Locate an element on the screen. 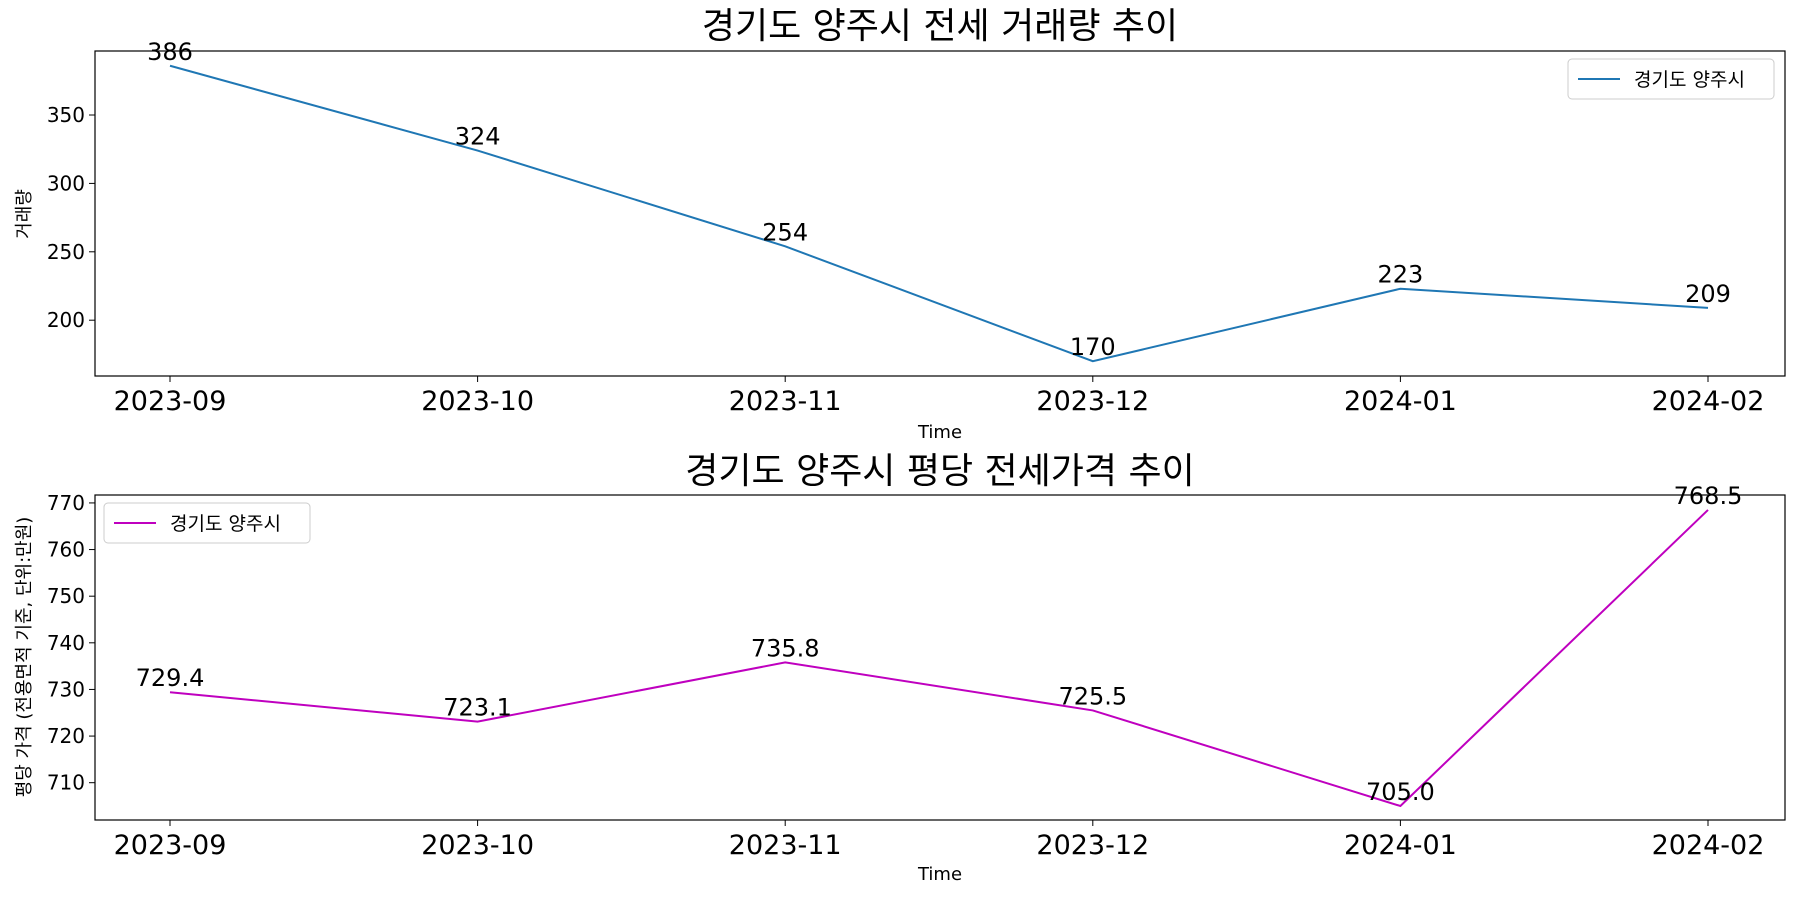 The width and height of the screenshot is (1800, 900). y-tick-label: 730 is located at coordinates (66, 689).